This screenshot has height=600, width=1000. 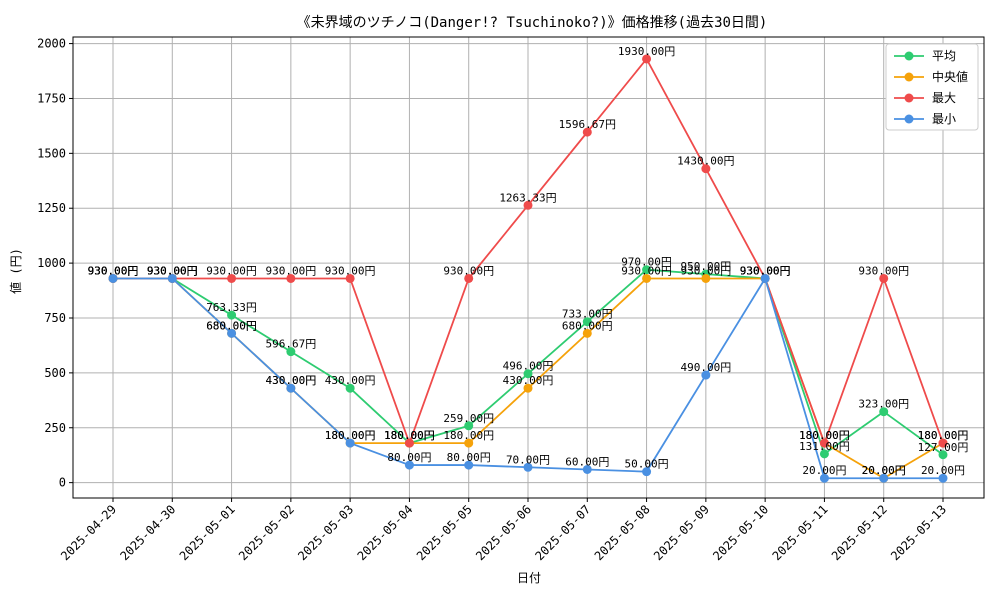 What do you see at coordinates (55, 428) in the screenshot?
I see `y-tick-label-250: 250` at bounding box center [55, 428].